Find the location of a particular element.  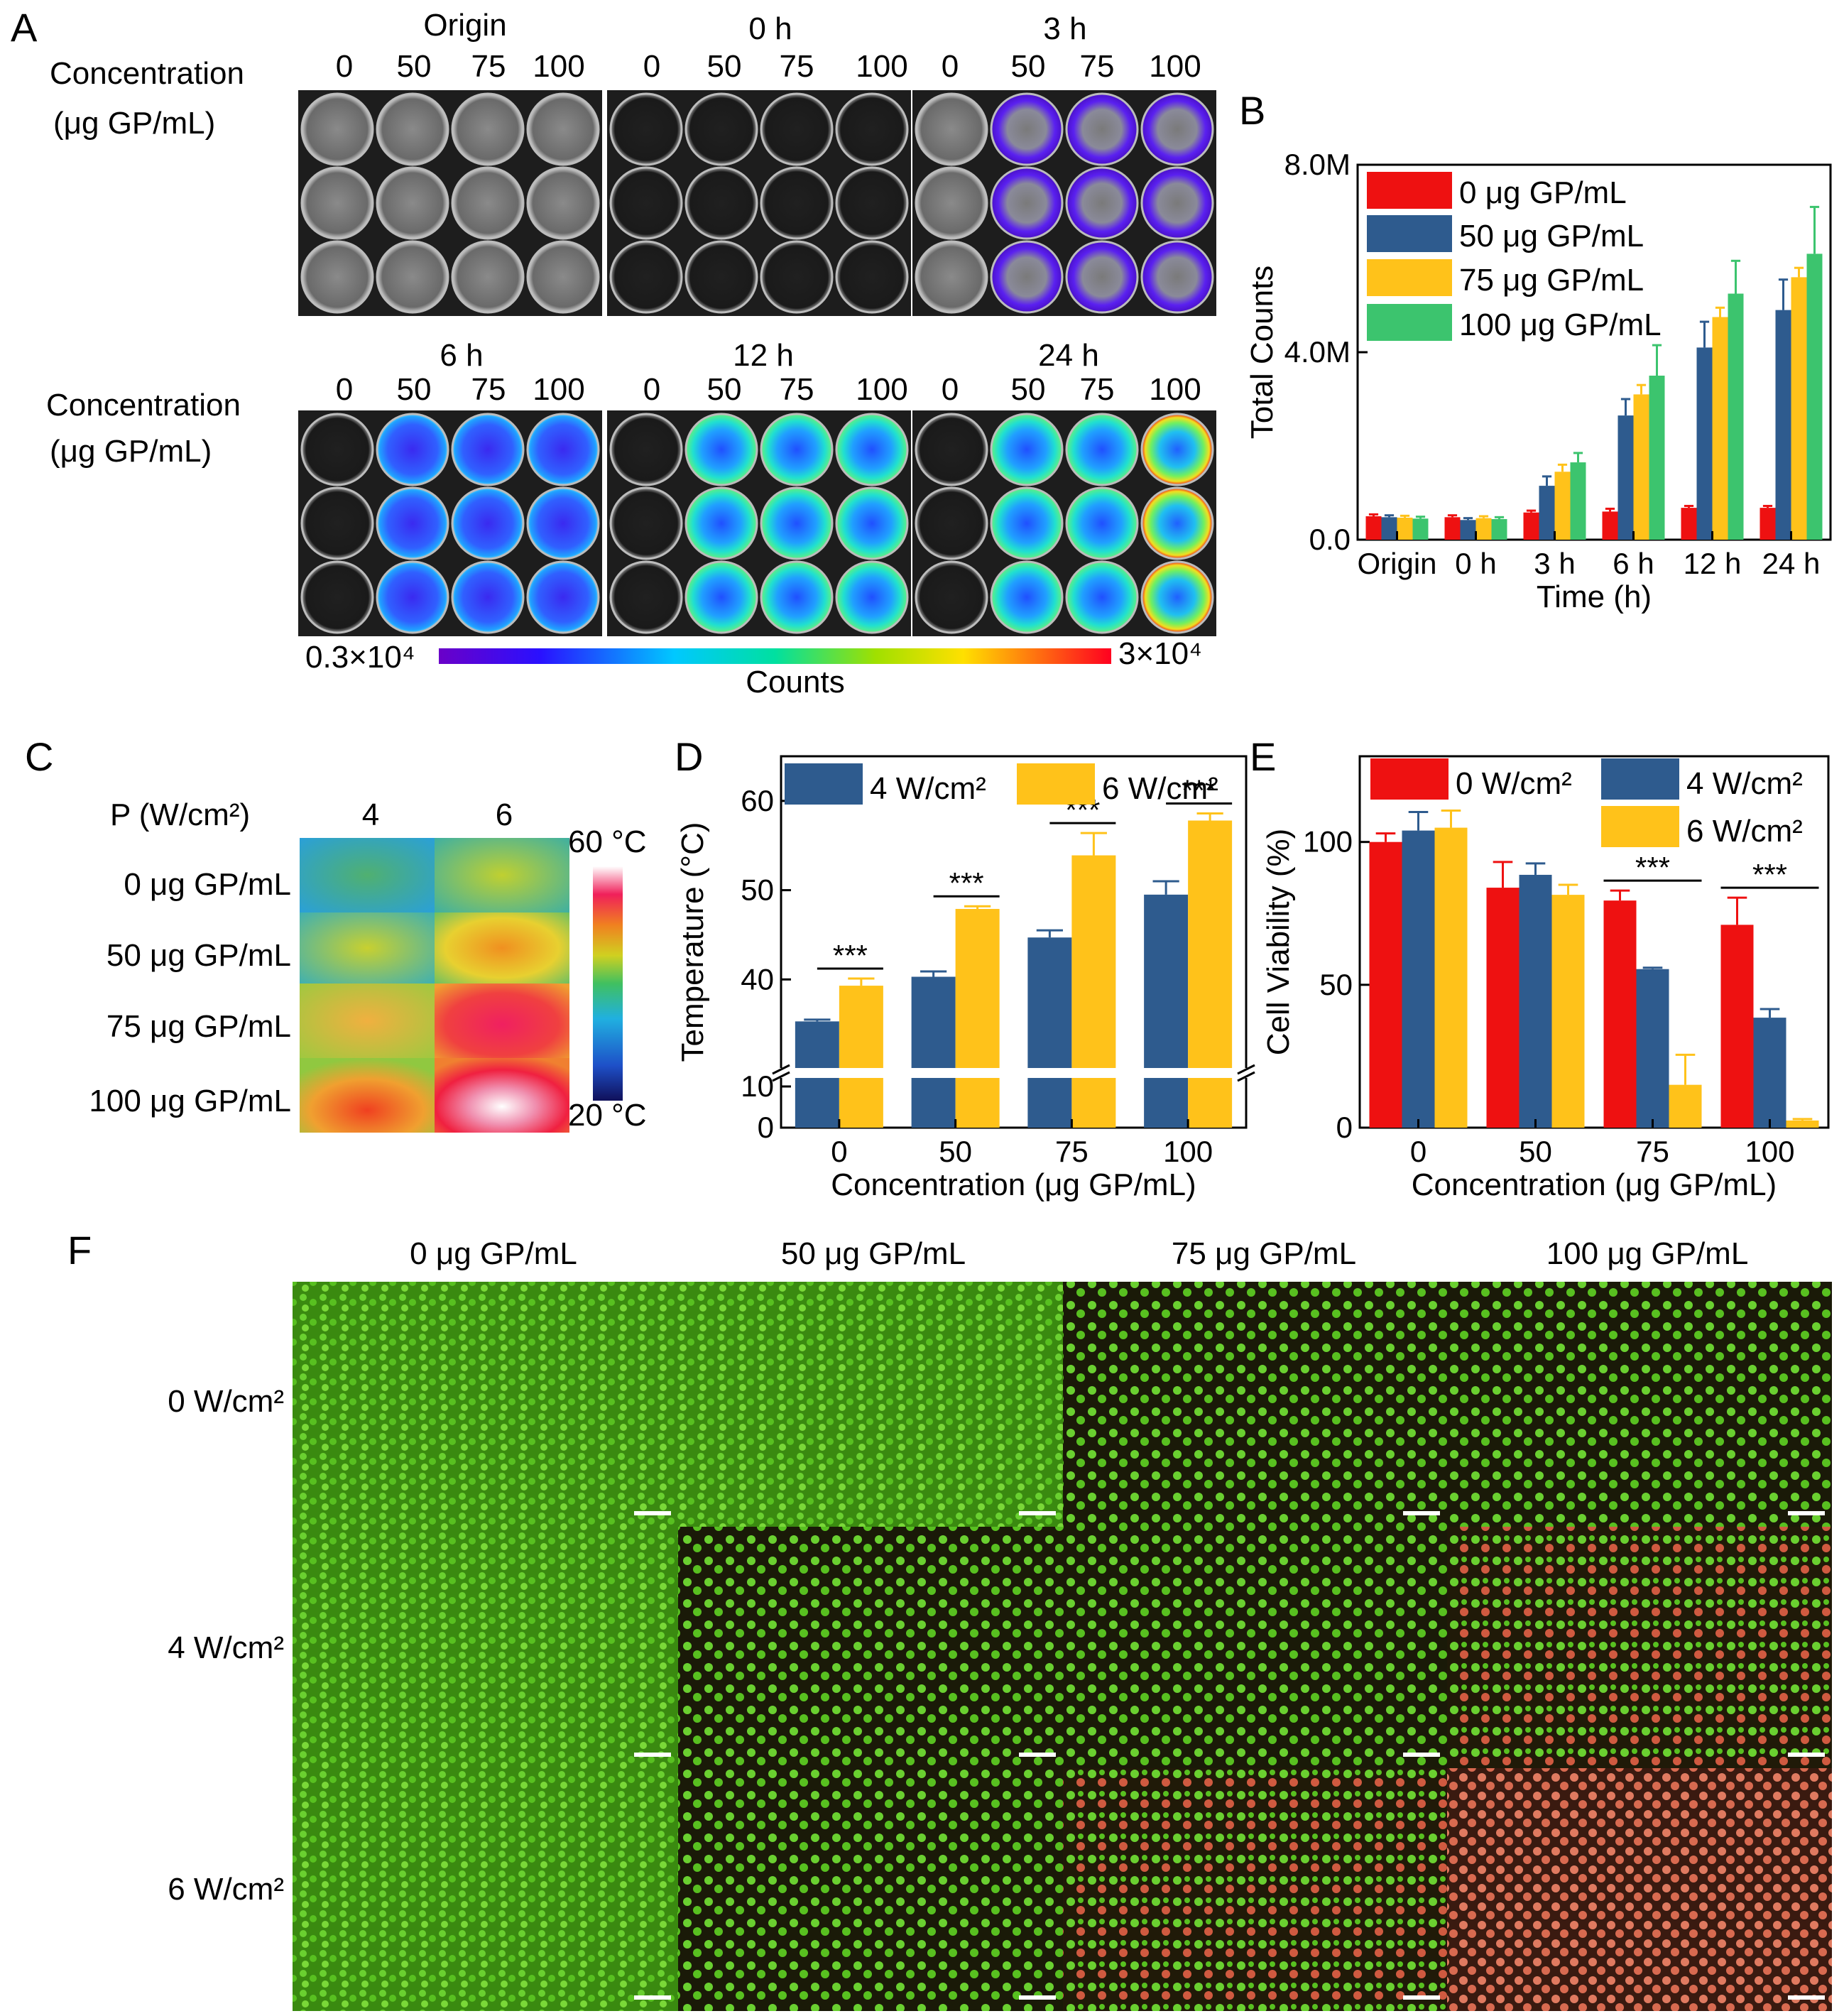

colorbar-title: Counts is located at coordinates (795, 682).